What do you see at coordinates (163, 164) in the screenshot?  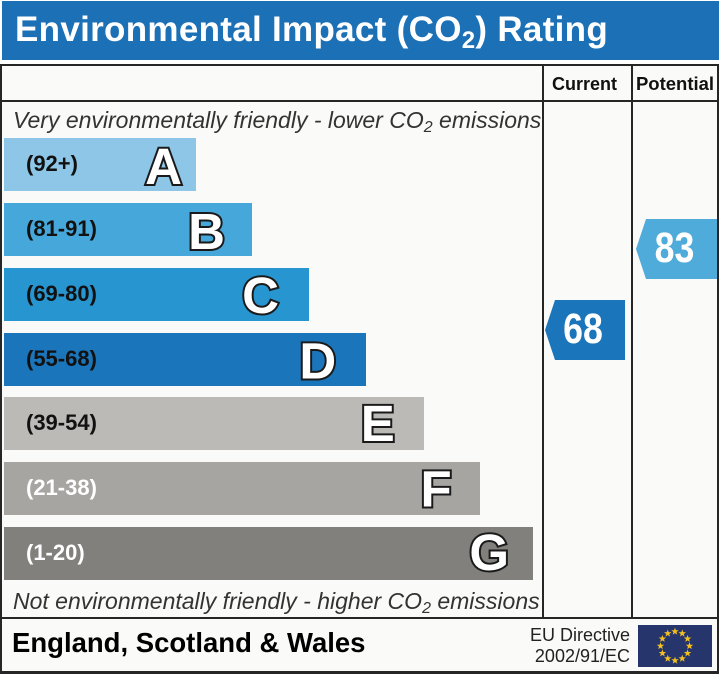 I see `svg-text: A` at bounding box center [163, 164].